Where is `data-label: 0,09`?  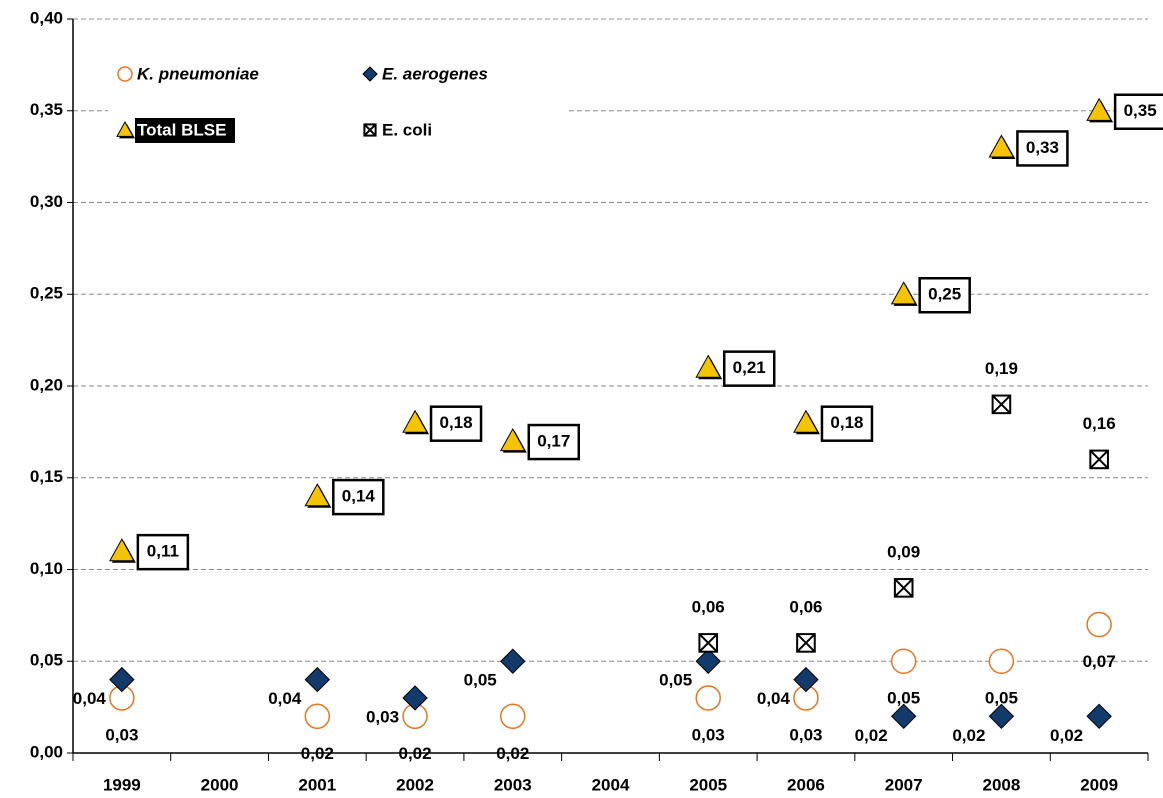
data-label: 0,09 is located at coordinates (903, 551).